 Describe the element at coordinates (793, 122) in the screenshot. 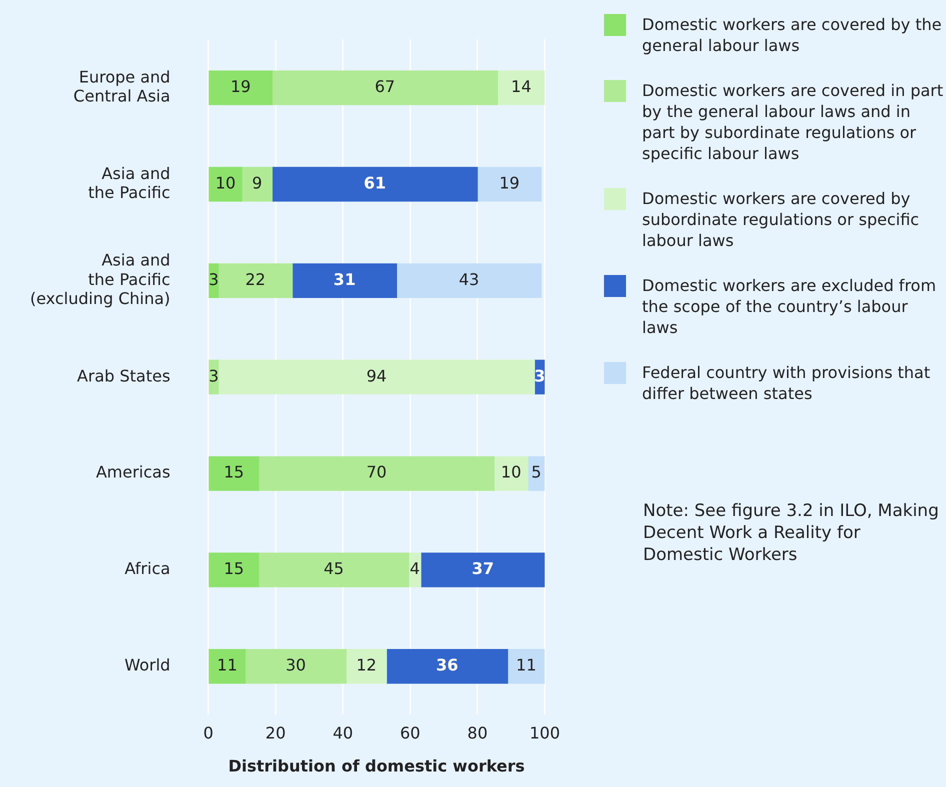

I see `legend-label: Domestic workers are covered in part by the general labour laws and in part by subordinate regulations or specific labour laws` at that location.